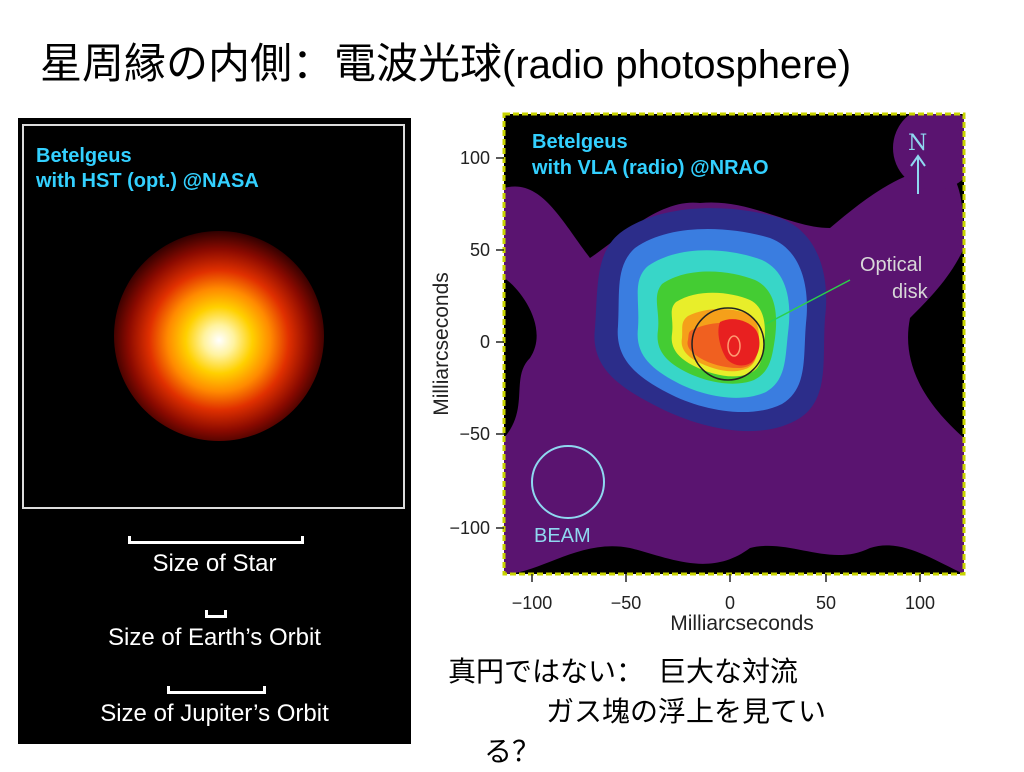  I want to click on hst-label-line2: with HST (opt.) @NASA, so click(147, 181).